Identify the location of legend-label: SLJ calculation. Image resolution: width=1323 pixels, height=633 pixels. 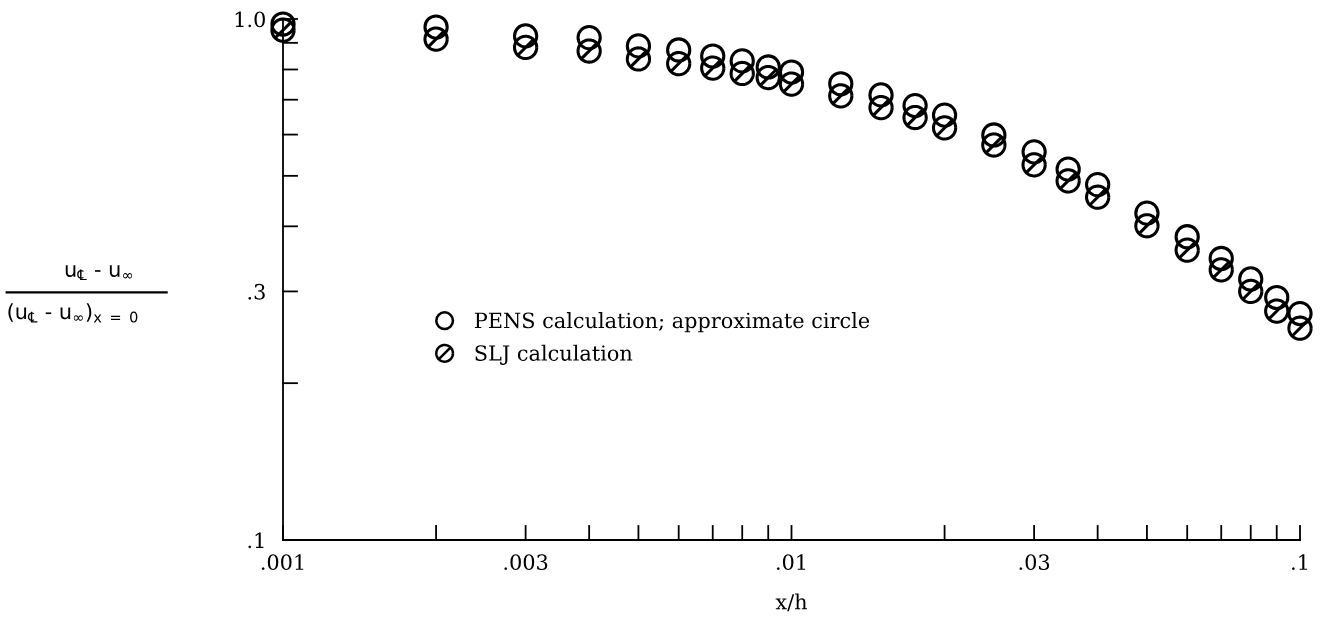
(554, 354).